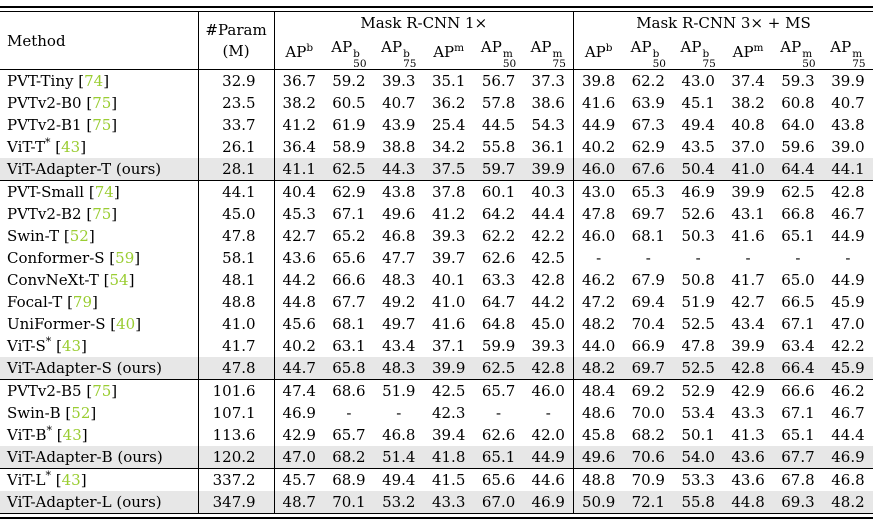  Describe the element at coordinates (698, 324) in the screenshot. I see `metric-value: 52.5` at that location.